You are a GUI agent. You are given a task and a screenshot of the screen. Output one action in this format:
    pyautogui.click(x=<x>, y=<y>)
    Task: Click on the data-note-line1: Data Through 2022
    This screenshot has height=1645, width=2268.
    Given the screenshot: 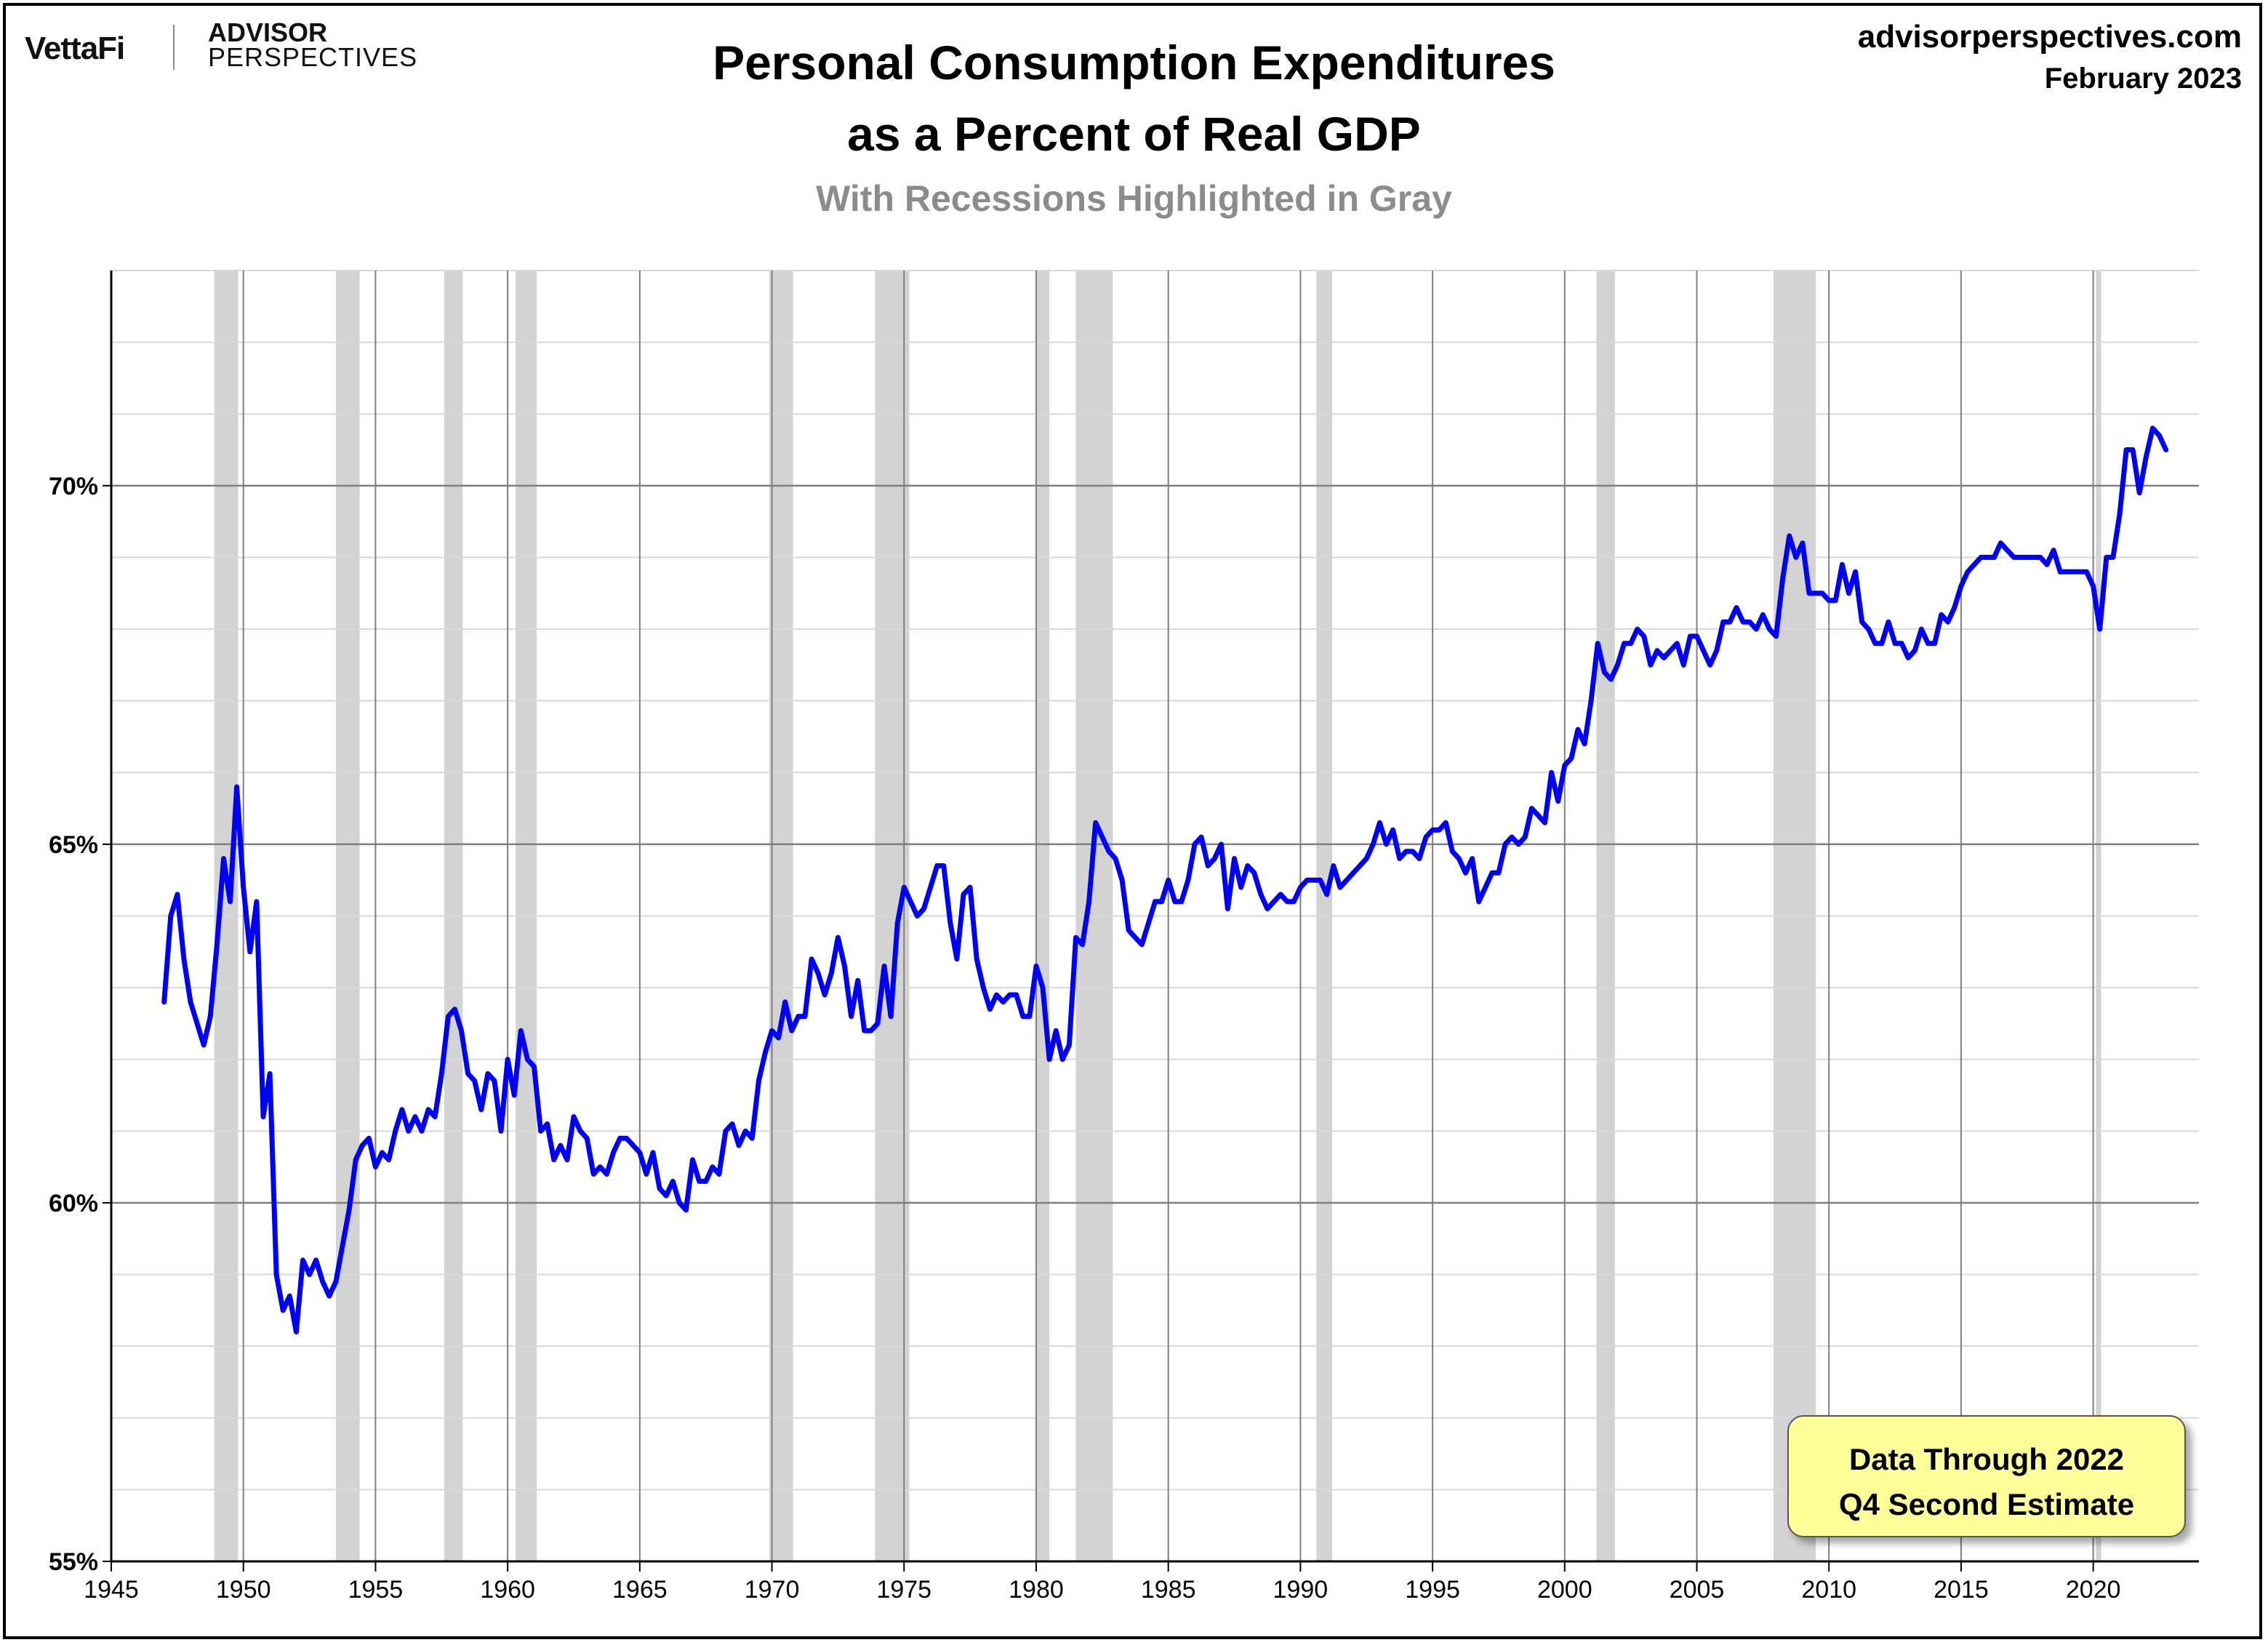 What is the action you would take?
    pyautogui.click(x=1986, y=1459)
    